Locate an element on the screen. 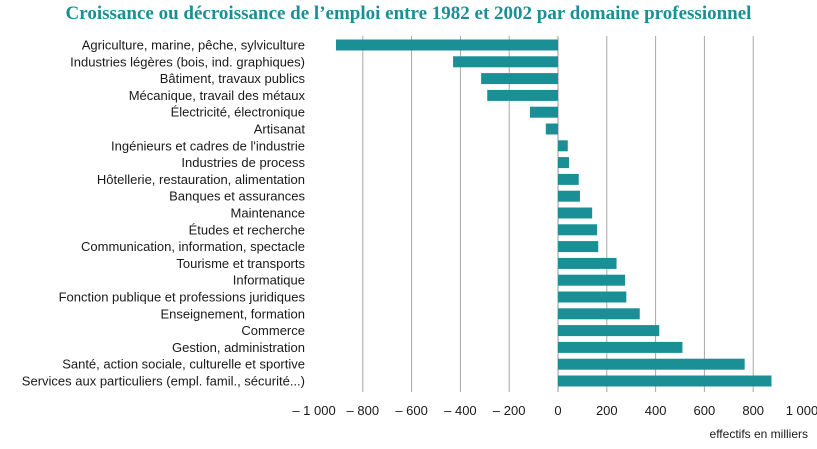 Image resolution: width=817 pixels, height=449 pixels. category-label: Bâtiment, travaux publics is located at coordinates (233, 78).